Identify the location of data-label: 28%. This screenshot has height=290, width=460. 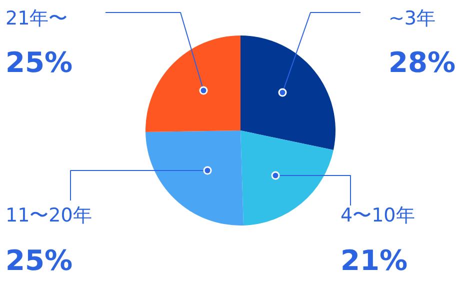
(422, 62).